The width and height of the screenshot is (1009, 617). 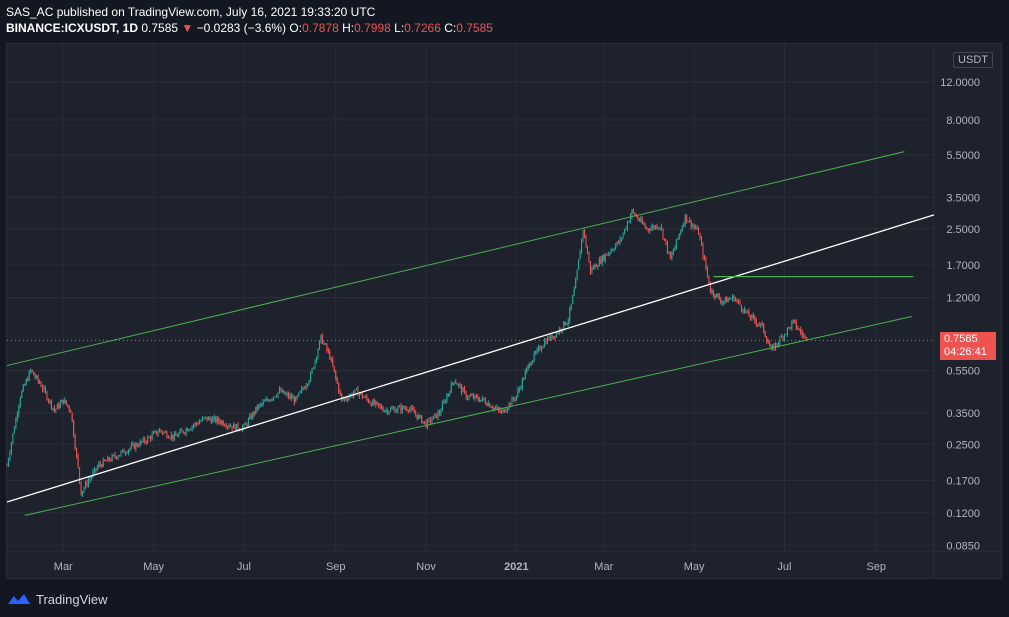 I want to click on price-tick-label: 0.5500, so click(x=963, y=372).